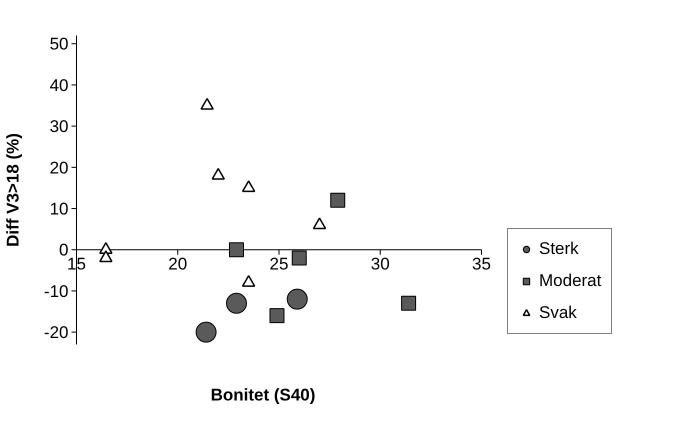  Describe the element at coordinates (59, 44) in the screenshot. I see `y-tick-label: 50` at that location.